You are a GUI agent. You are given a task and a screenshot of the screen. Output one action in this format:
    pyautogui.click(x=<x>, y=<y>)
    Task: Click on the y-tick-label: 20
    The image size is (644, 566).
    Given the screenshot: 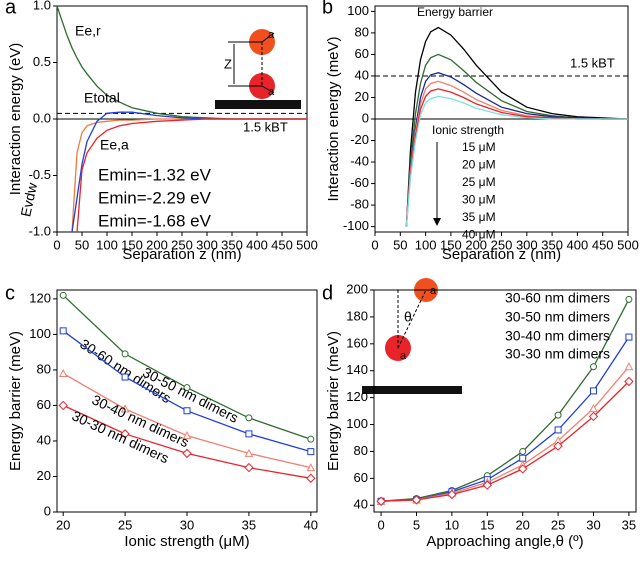 What is the action you would take?
    pyautogui.click(x=362, y=96)
    